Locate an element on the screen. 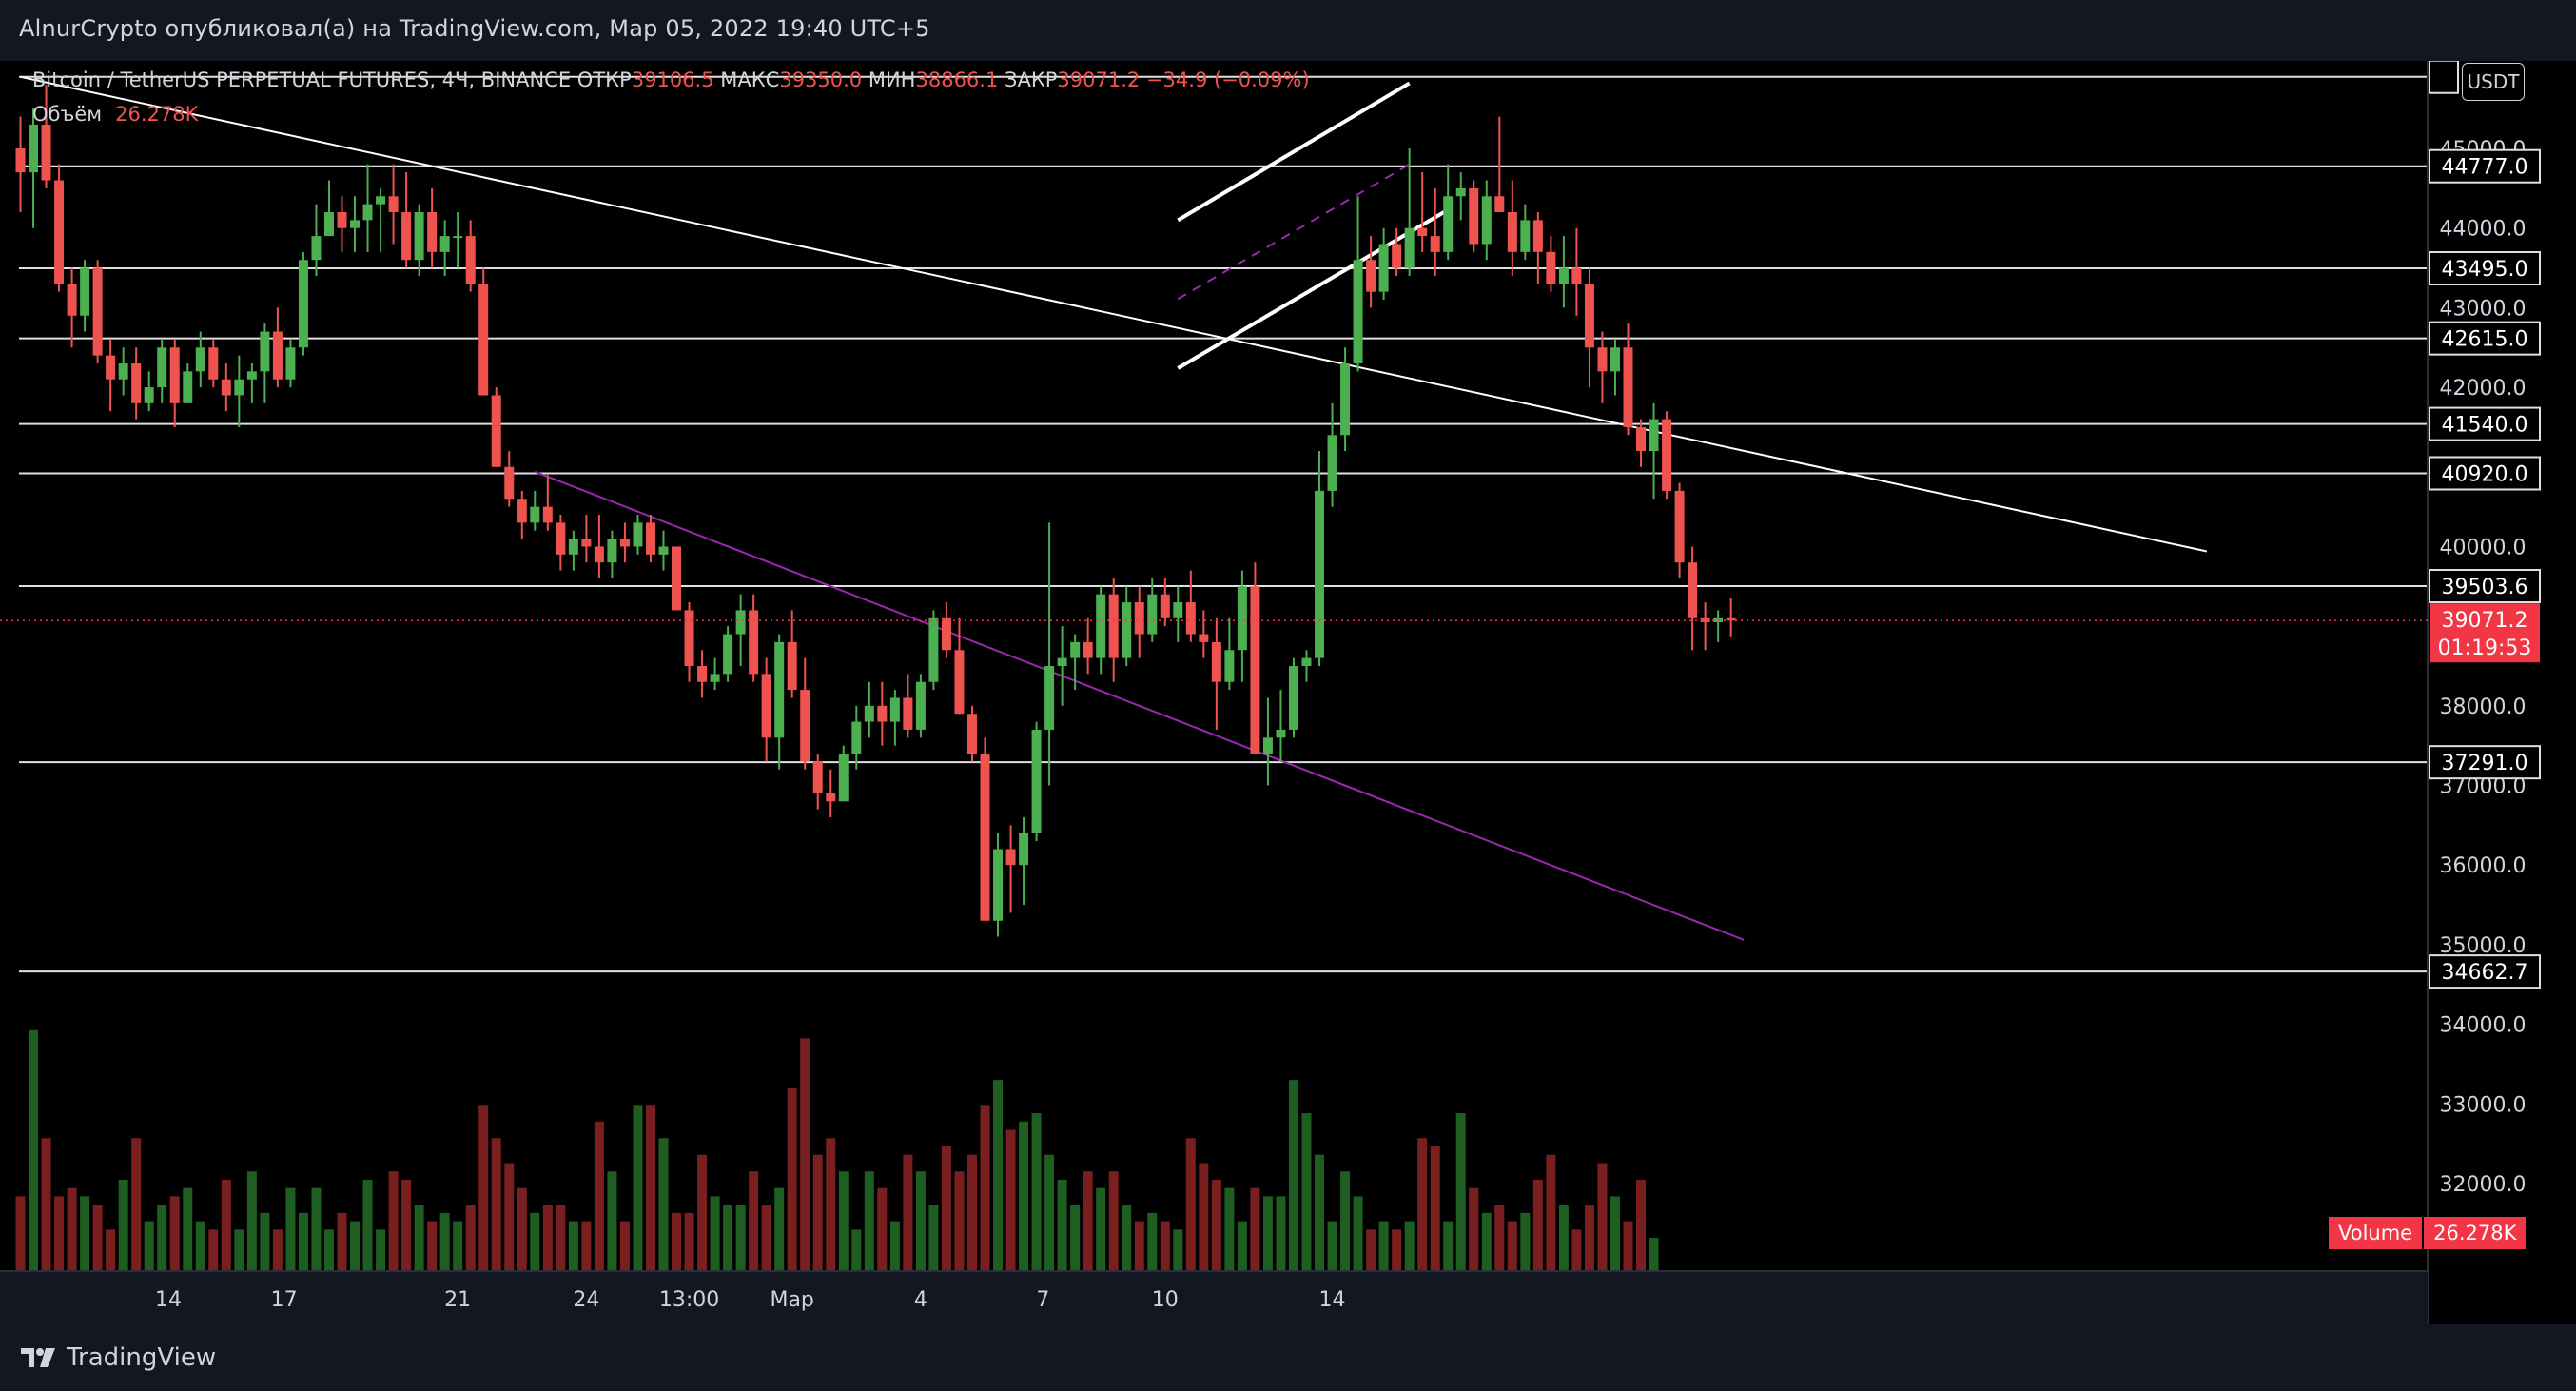 The image size is (2576, 1391). legend-volume-label: Объём is located at coordinates (67, 114).